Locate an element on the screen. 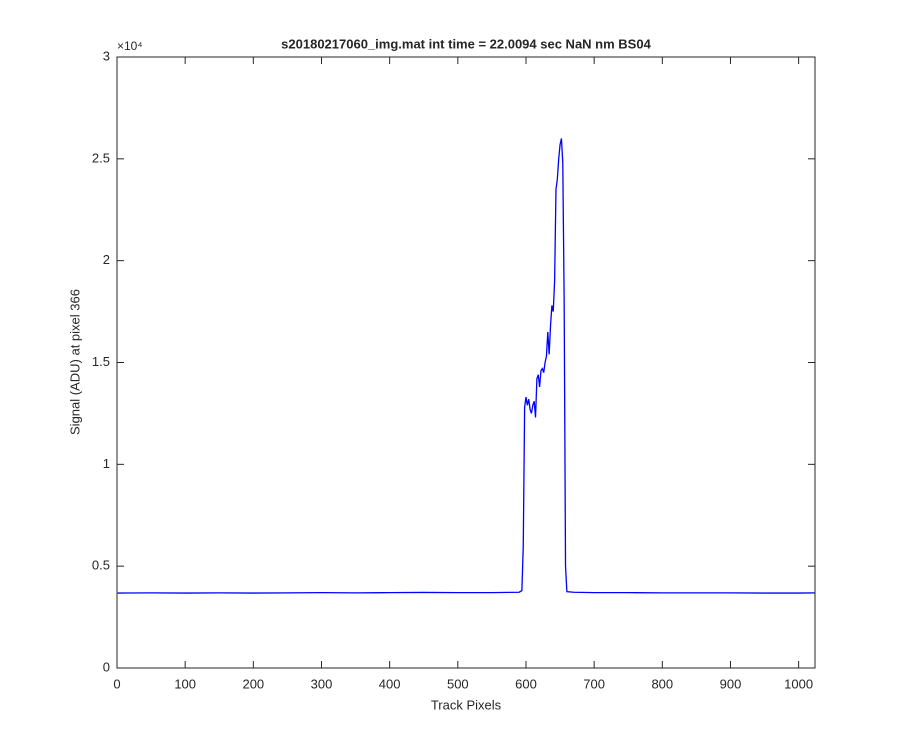 The height and width of the screenshot is (750, 900). x-tick-label: 100 is located at coordinates (185, 683).